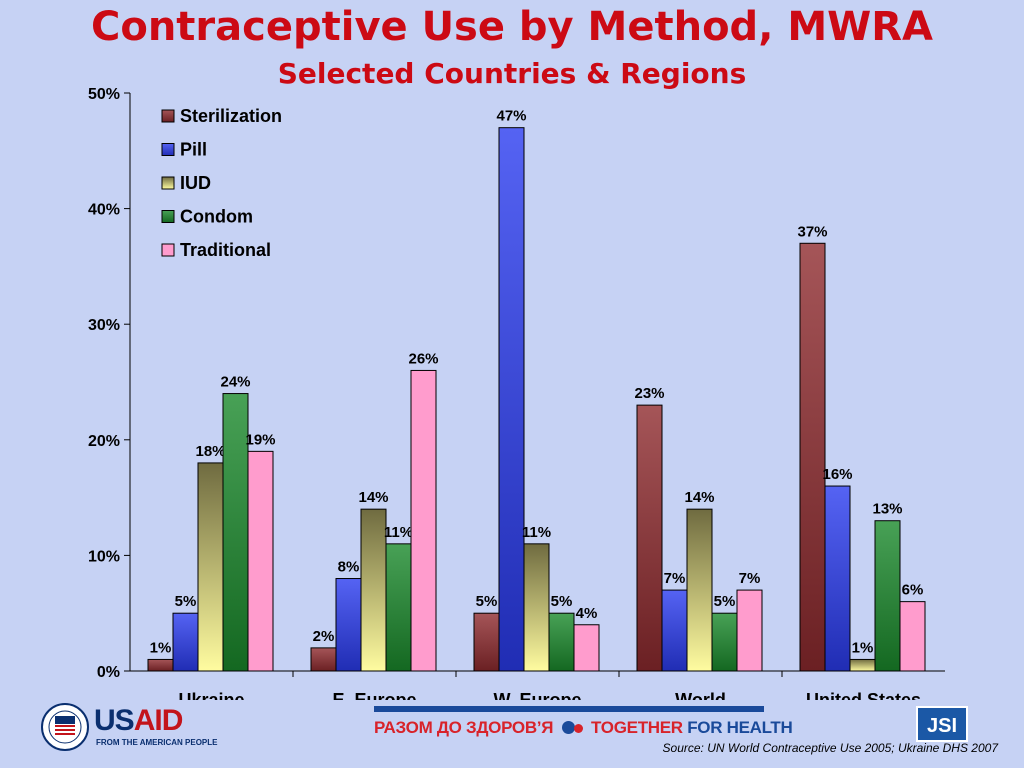 This screenshot has height=768, width=1024. What do you see at coordinates (837, 474) in the screenshot?
I see `data-label: 16%` at bounding box center [837, 474].